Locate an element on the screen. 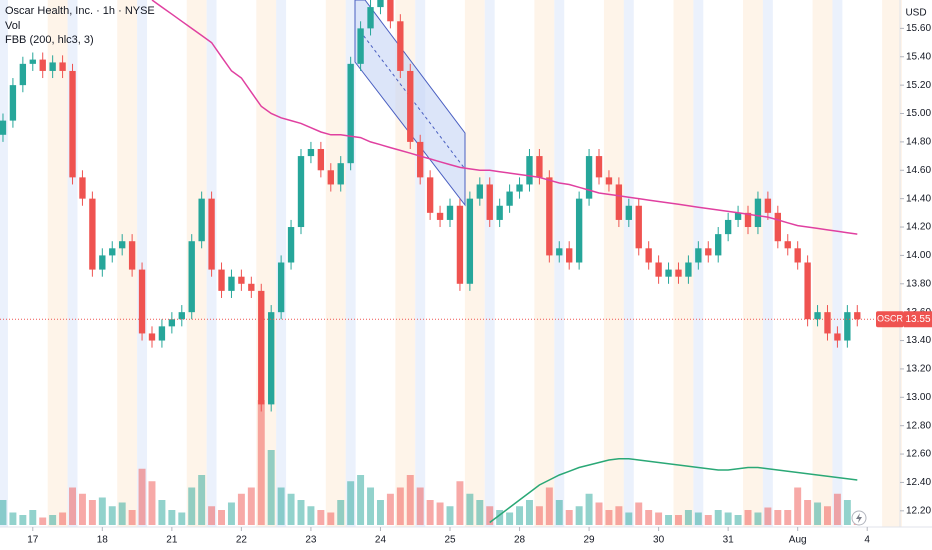 The height and width of the screenshot is (550, 932). y-tick-label: 14.80 is located at coordinates (918, 142).